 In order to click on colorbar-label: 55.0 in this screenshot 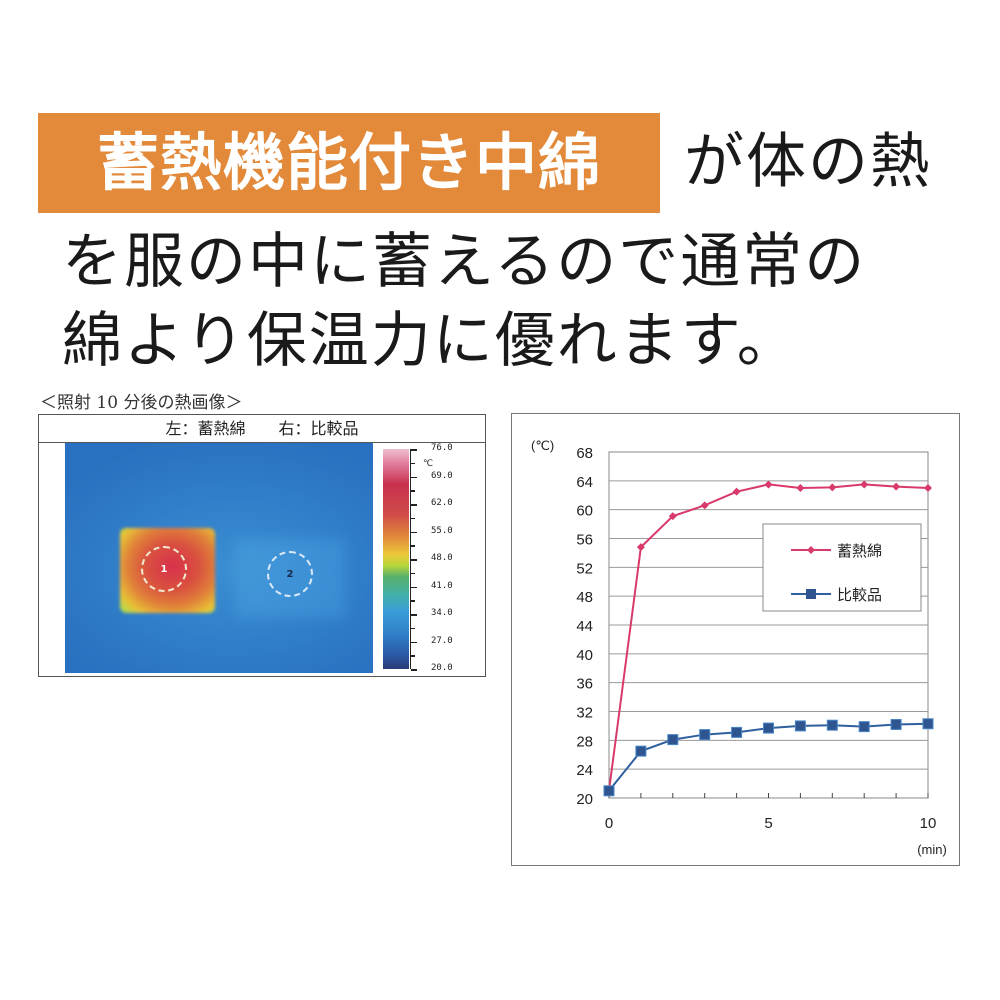, I will do `click(442, 530)`.